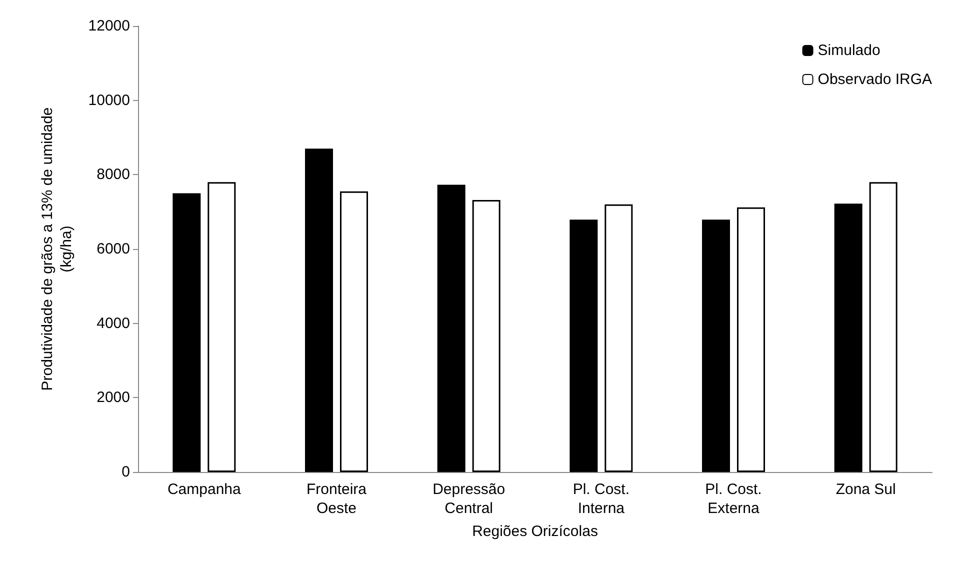 The image size is (955, 578). Describe the element at coordinates (126, 472) in the screenshot. I see `y-tick-label: 0` at that location.